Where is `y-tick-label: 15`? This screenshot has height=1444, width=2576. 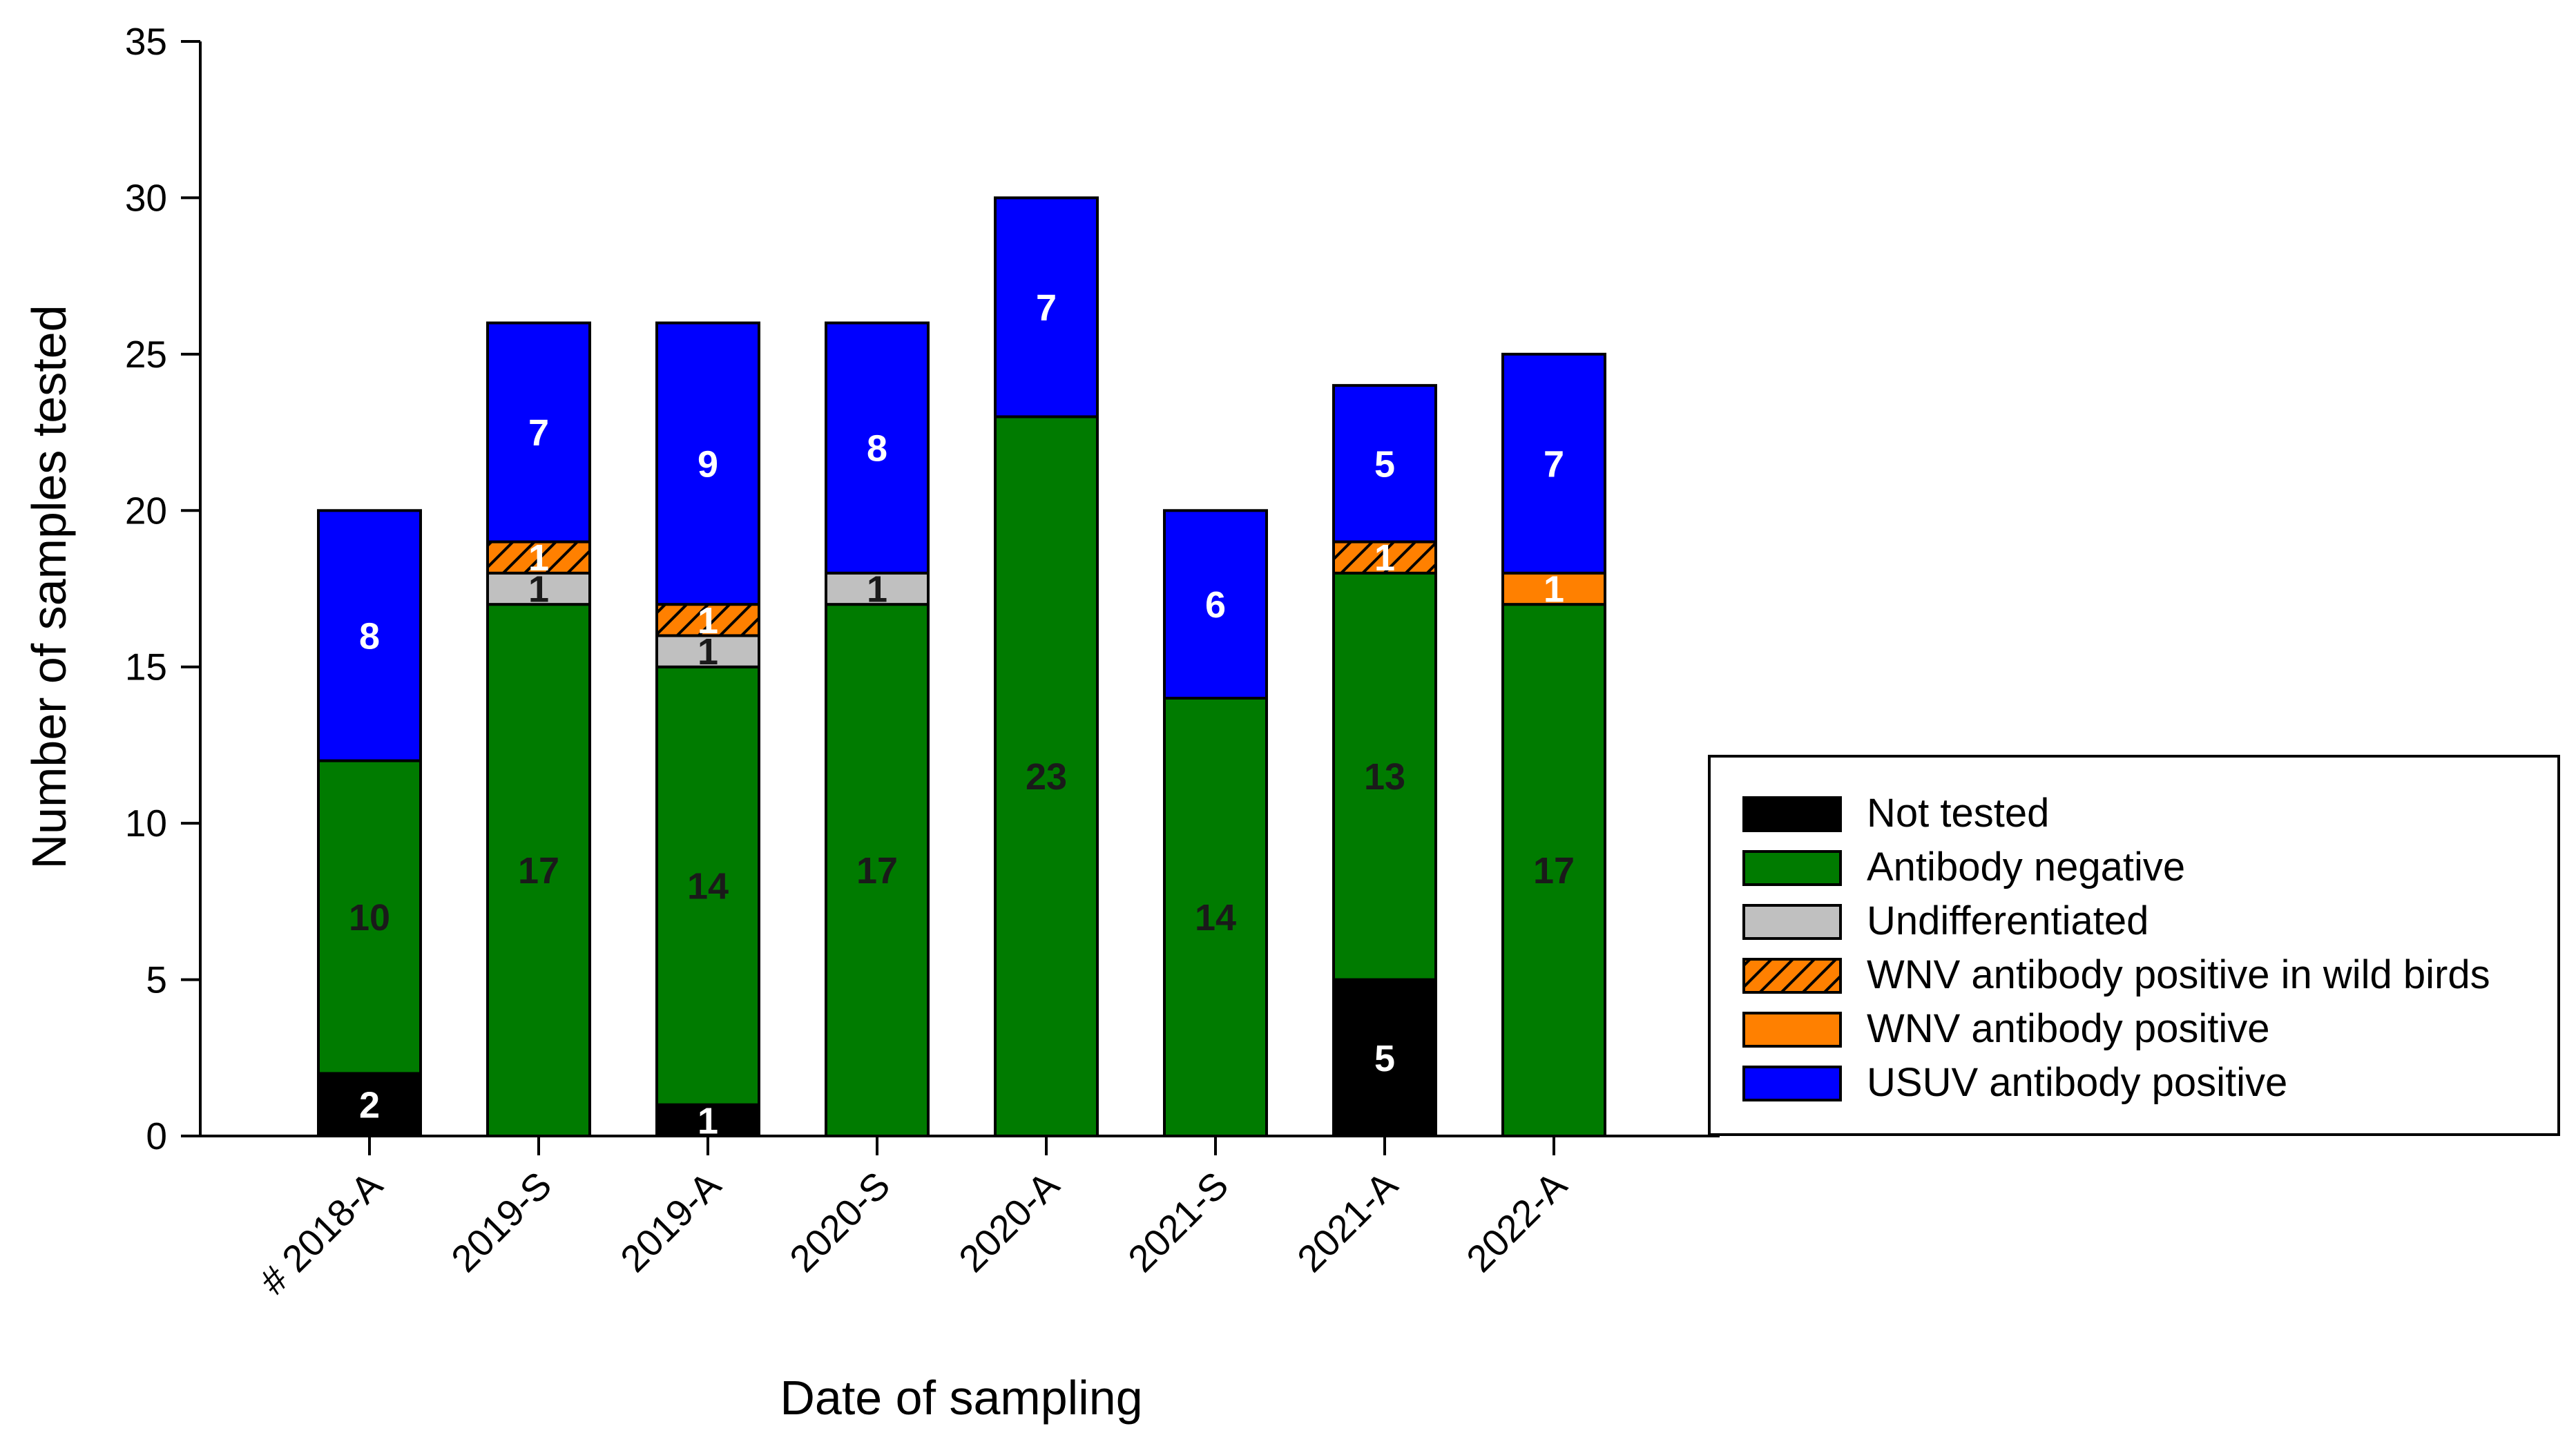
y-tick-label: 15 is located at coordinates (146, 667).